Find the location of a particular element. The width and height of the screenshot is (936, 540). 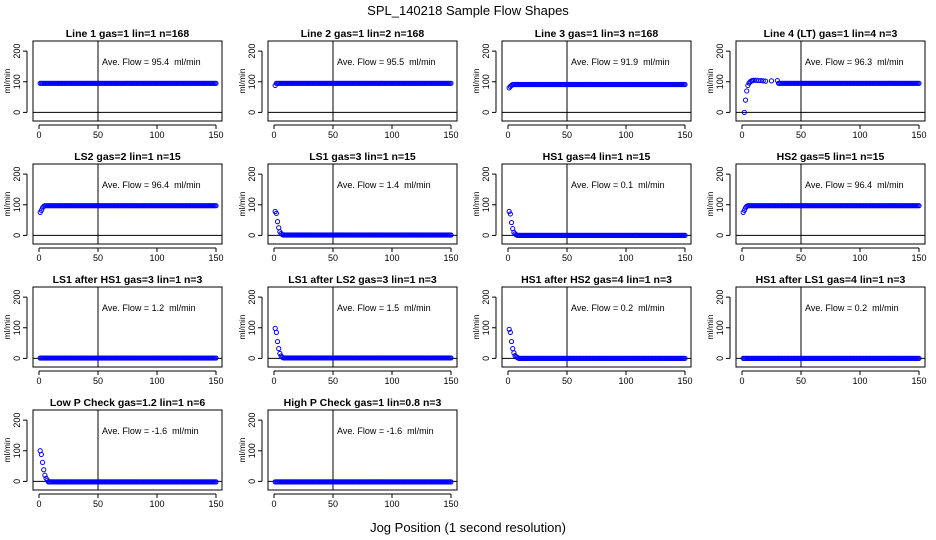

panel-title: LS2 gas=2 lin=1 n=15 is located at coordinates (127, 157).